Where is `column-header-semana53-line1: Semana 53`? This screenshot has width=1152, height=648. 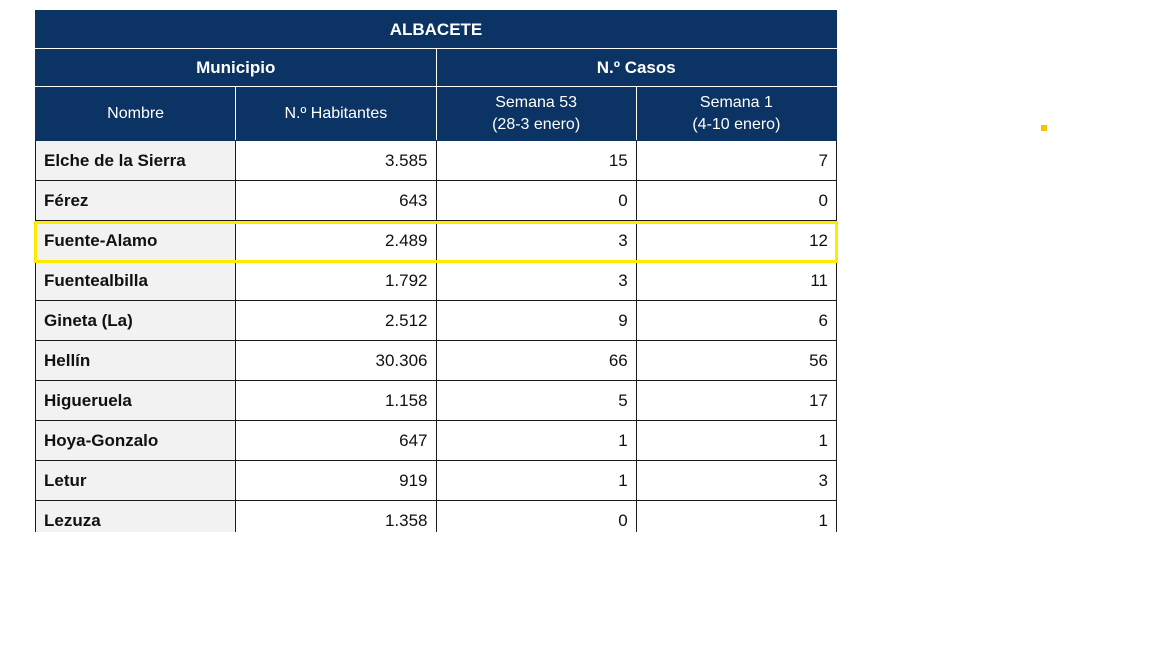
column-header-semana53-line1: Semana 53 is located at coordinates (536, 102).